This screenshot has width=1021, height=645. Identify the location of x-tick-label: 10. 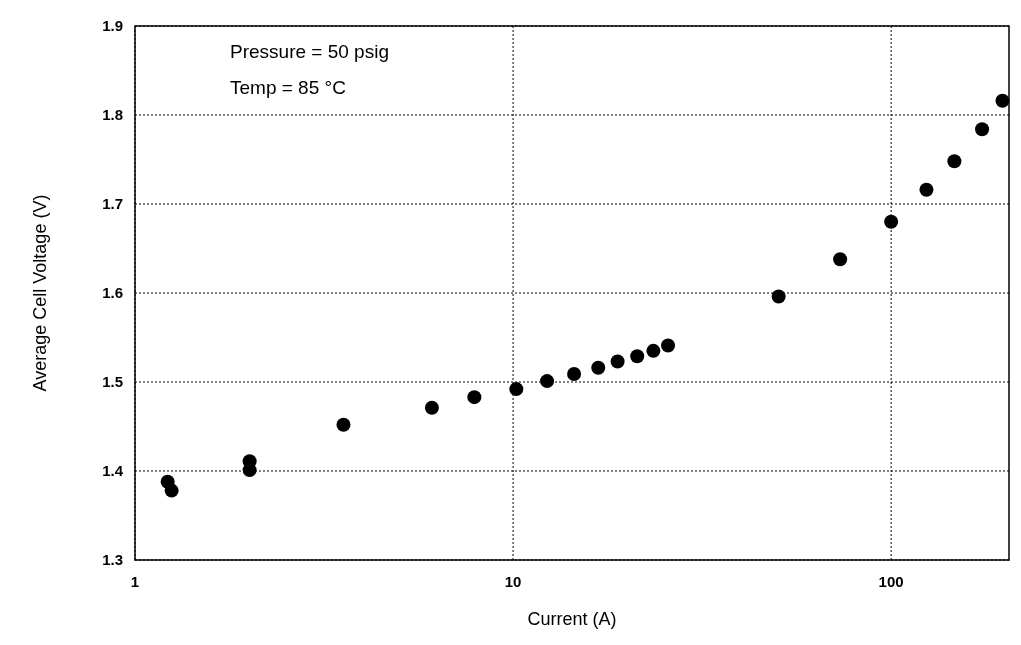
(513, 581).